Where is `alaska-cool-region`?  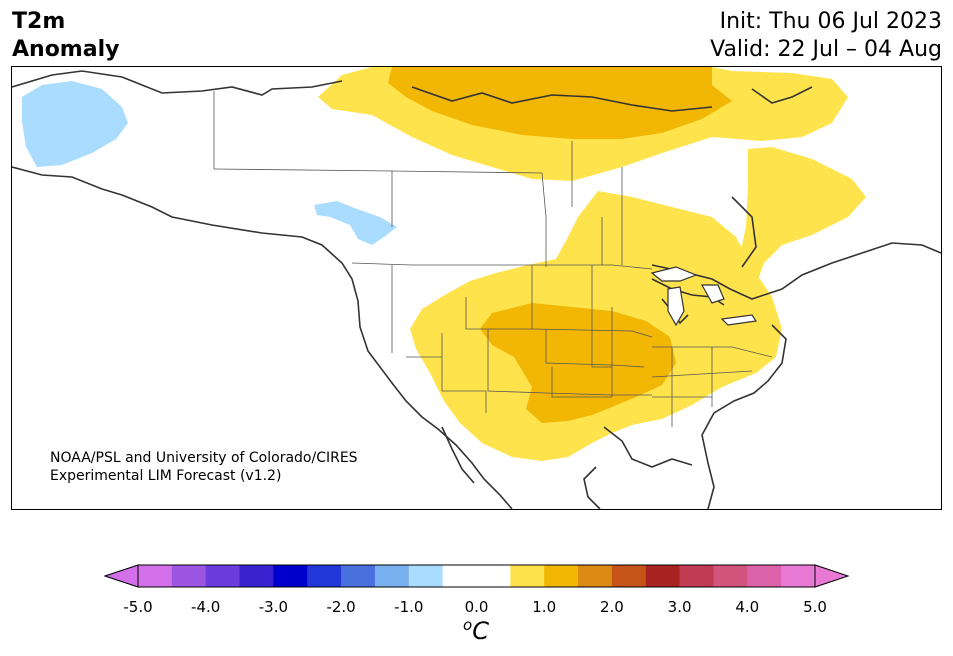 alaska-cool-region is located at coordinates (75, 124).